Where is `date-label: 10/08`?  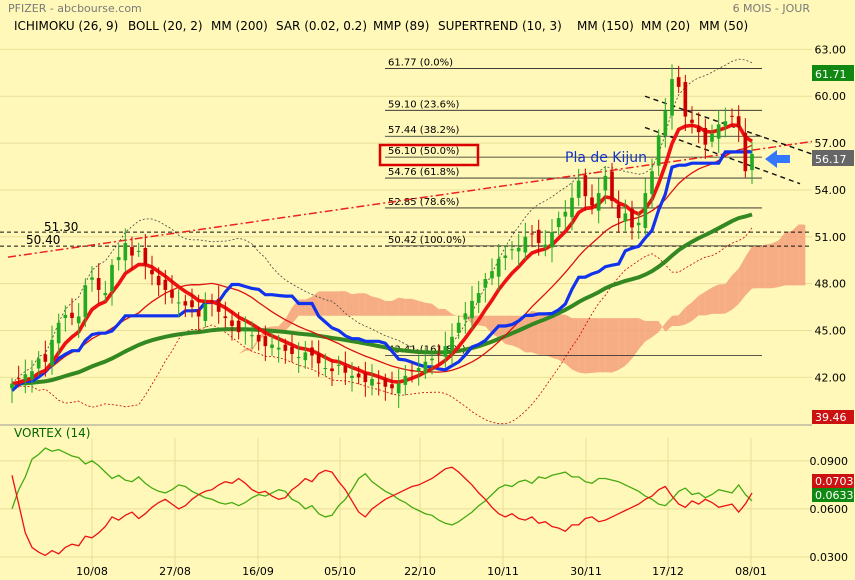 date-label: 10/08 is located at coordinates (92, 571).